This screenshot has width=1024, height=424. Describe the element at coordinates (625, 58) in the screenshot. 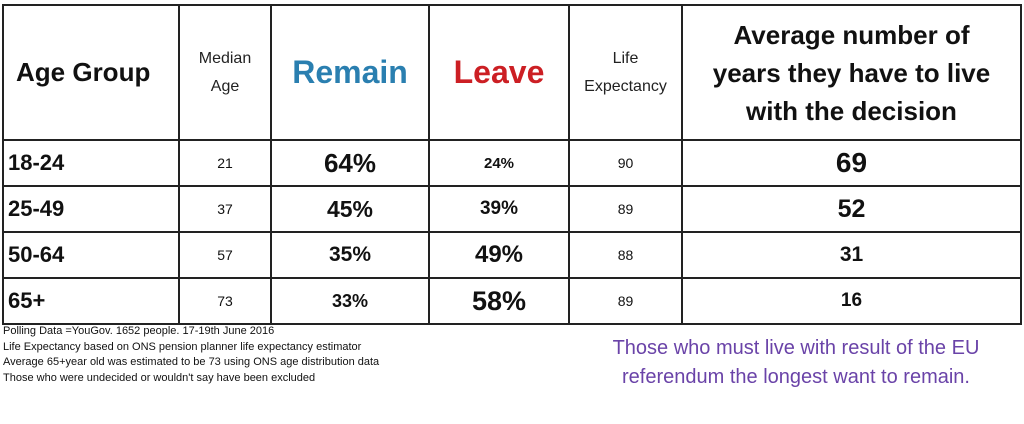

I see `header-life-expectancy-line-1: Life` at that location.